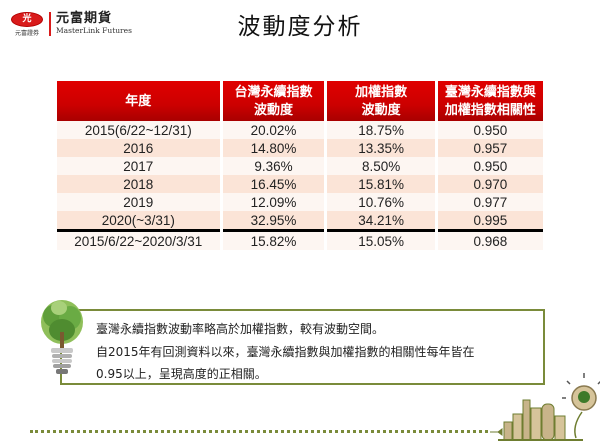 The image size is (600, 444). Describe the element at coordinates (138, 166) in the screenshot. I see `cell-period: 2017` at that location.